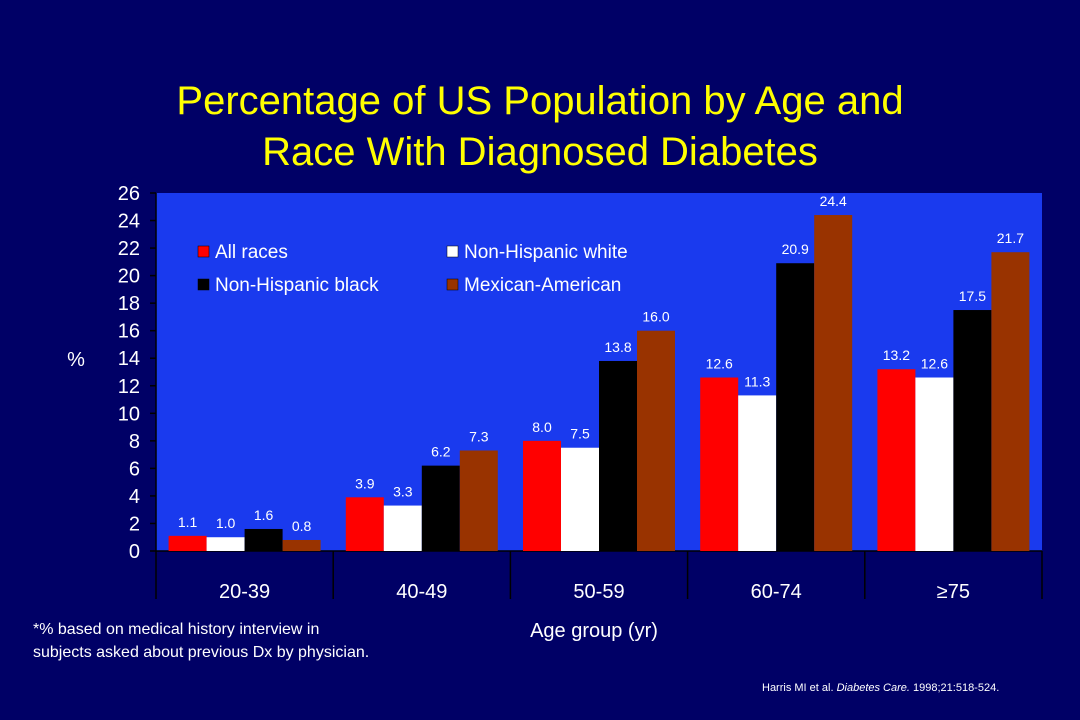 The height and width of the screenshot is (720, 1080). I want to click on data-label: 0.8, so click(302, 526).